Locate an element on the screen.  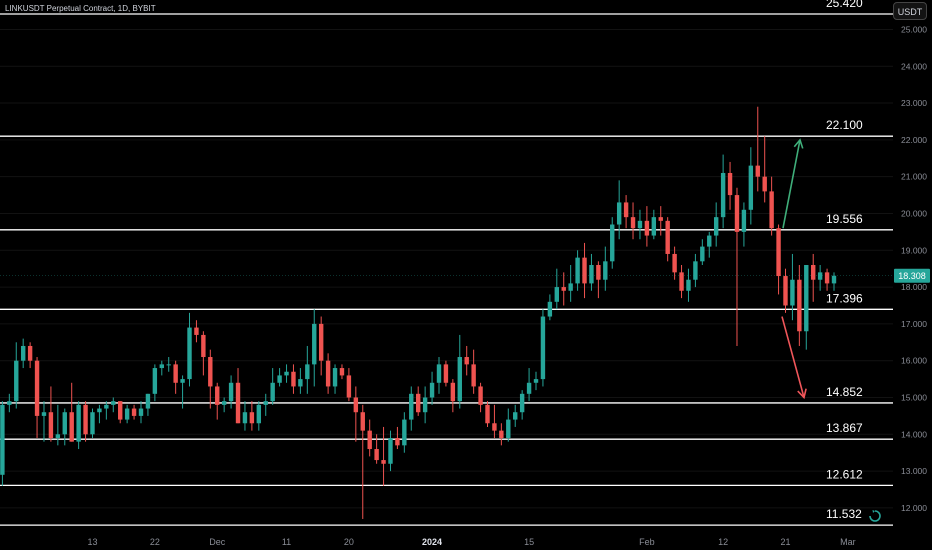
x-tick-label: 2024 is located at coordinates (432, 542).